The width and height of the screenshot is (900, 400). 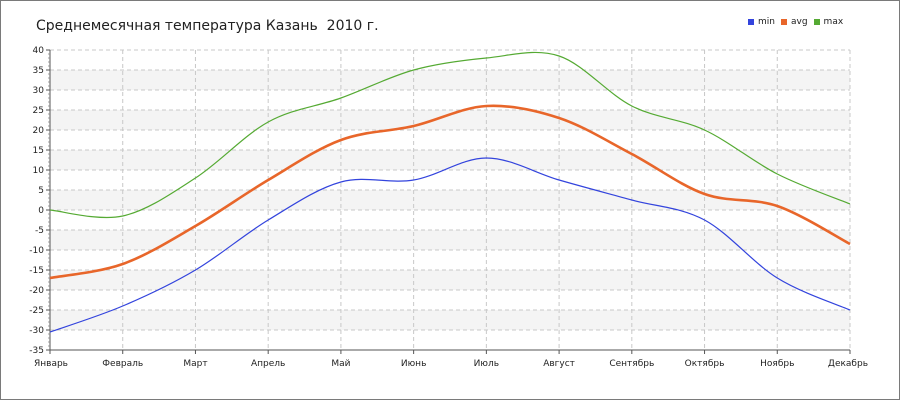 I want to click on x-tick-label: Декабрь, so click(x=848, y=364).